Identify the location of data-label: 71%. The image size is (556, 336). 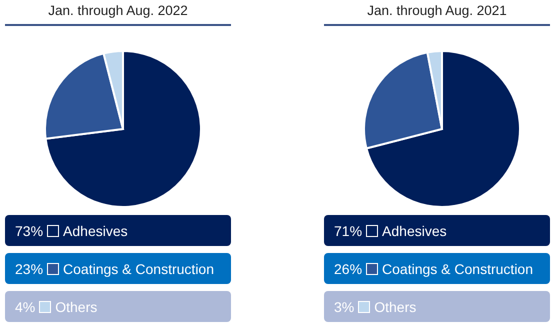
(348, 230).